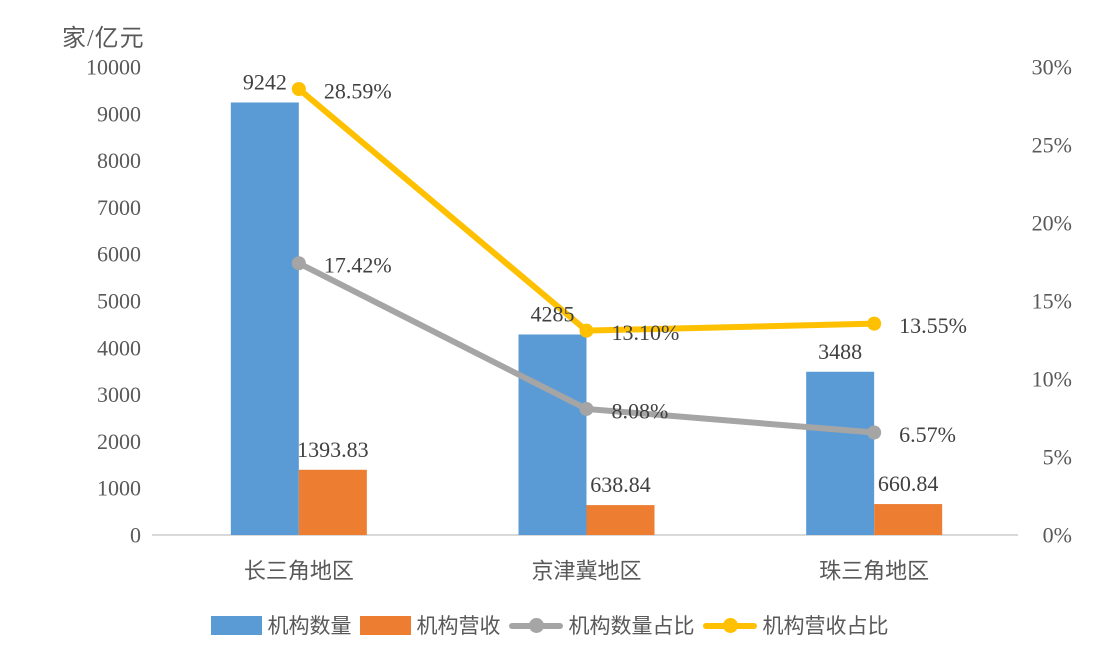 The width and height of the screenshot is (1099, 658). Describe the element at coordinates (358, 265) in the screenshot. I see `point-value-label-institution-count-share: 17.42%` at that location.